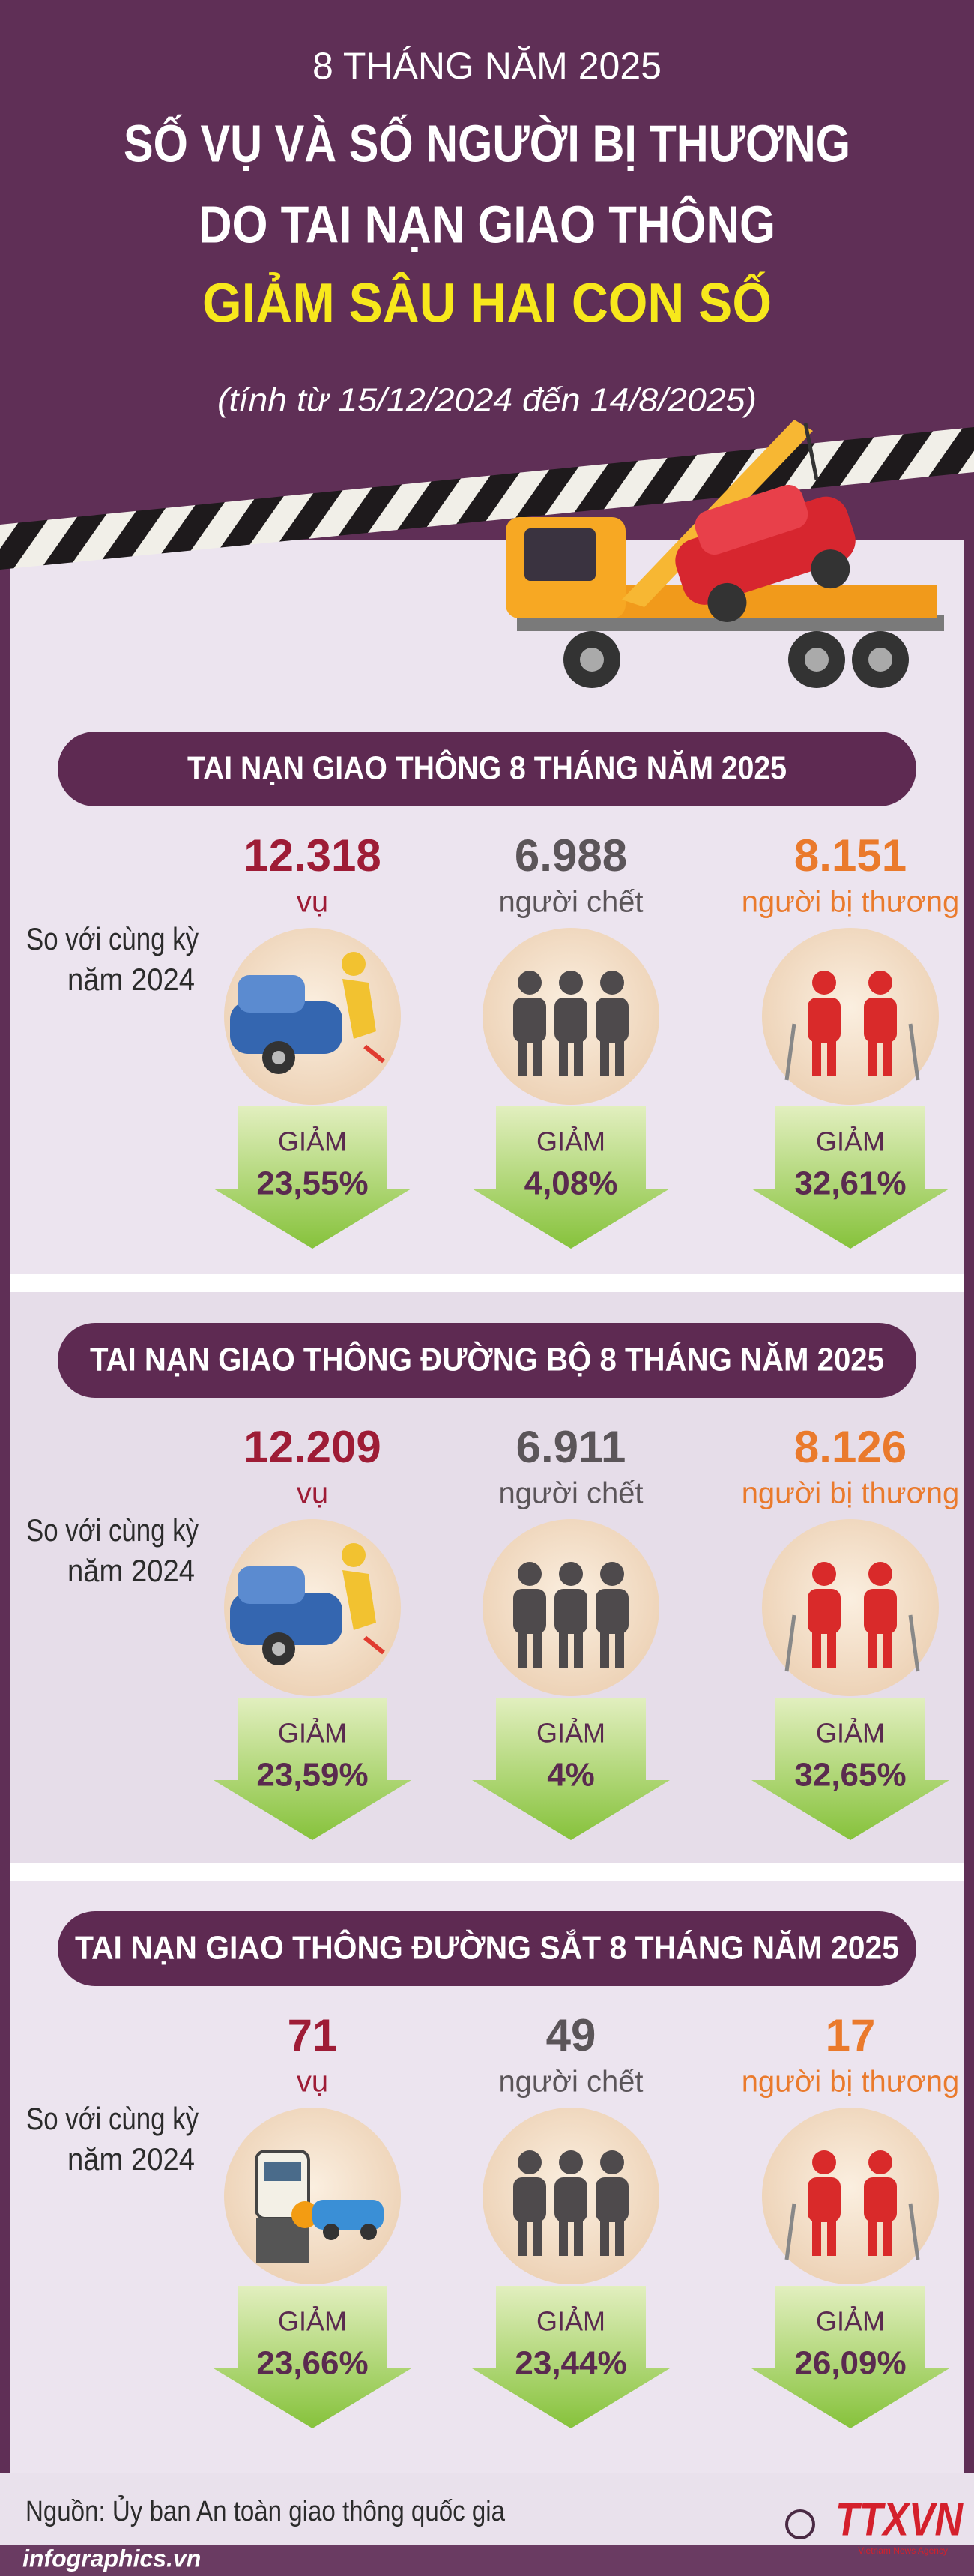  Describe the element at coordinates (570, 2364) in the screenshot. I see `change-value: 23,44%` at that location.